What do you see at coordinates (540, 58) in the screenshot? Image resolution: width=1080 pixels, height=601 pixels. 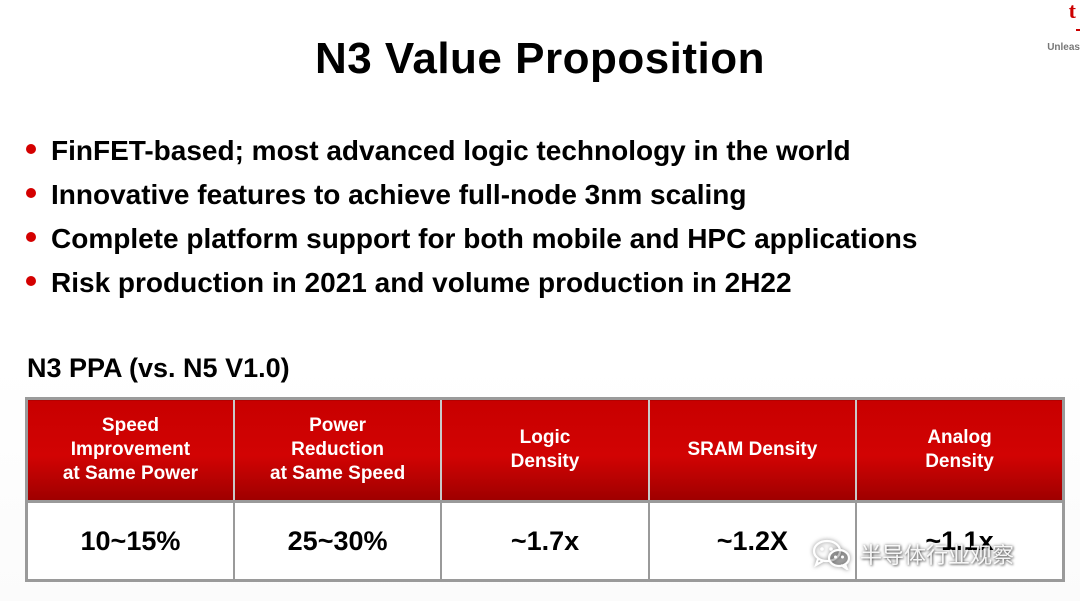 I see `slide-title: N3 Value Proposition` at bounding box center [540, 58].